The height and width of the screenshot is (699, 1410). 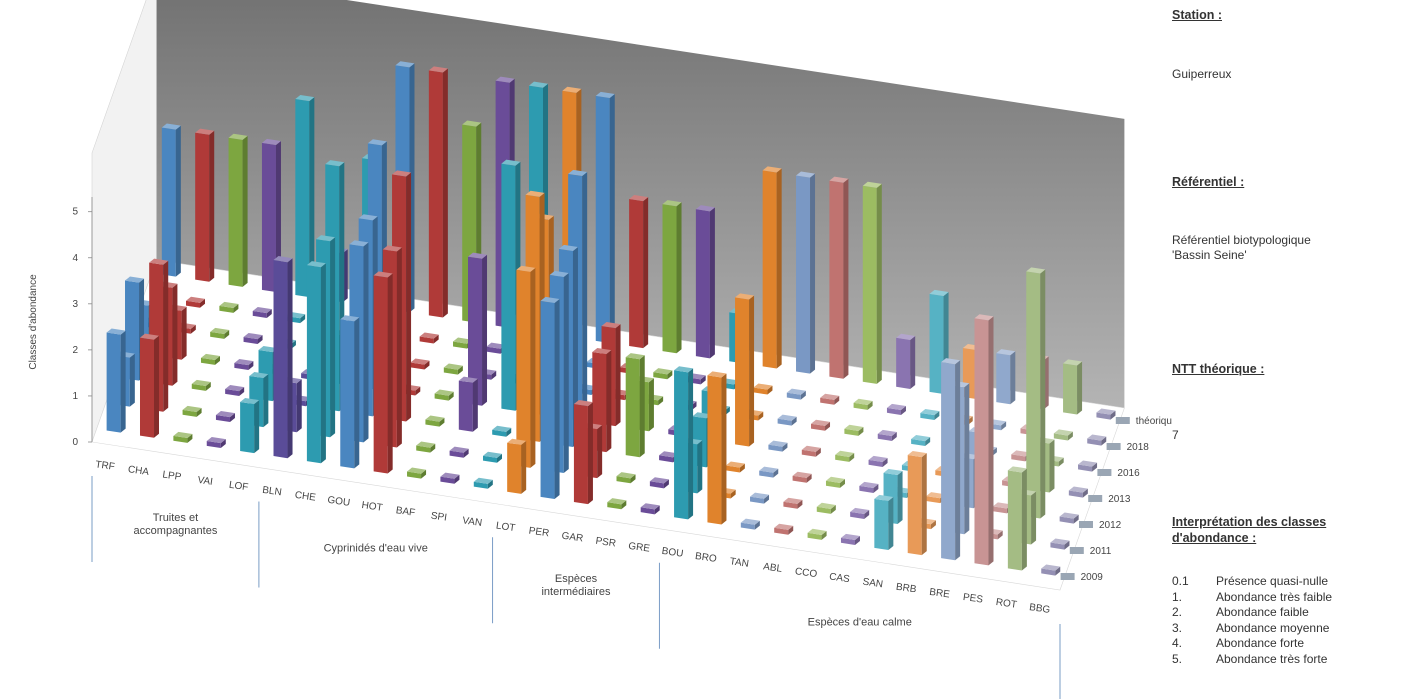 What do you see at coordinates (438, 517) in the screenshot?
I see `x-tick-label: SPI` at bounding box center [438, 517].